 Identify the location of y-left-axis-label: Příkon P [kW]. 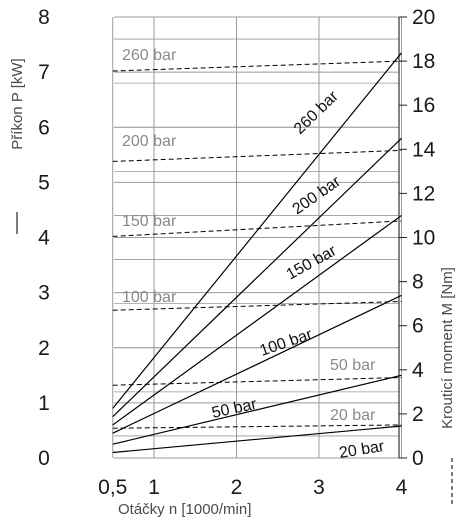
(17, 103).